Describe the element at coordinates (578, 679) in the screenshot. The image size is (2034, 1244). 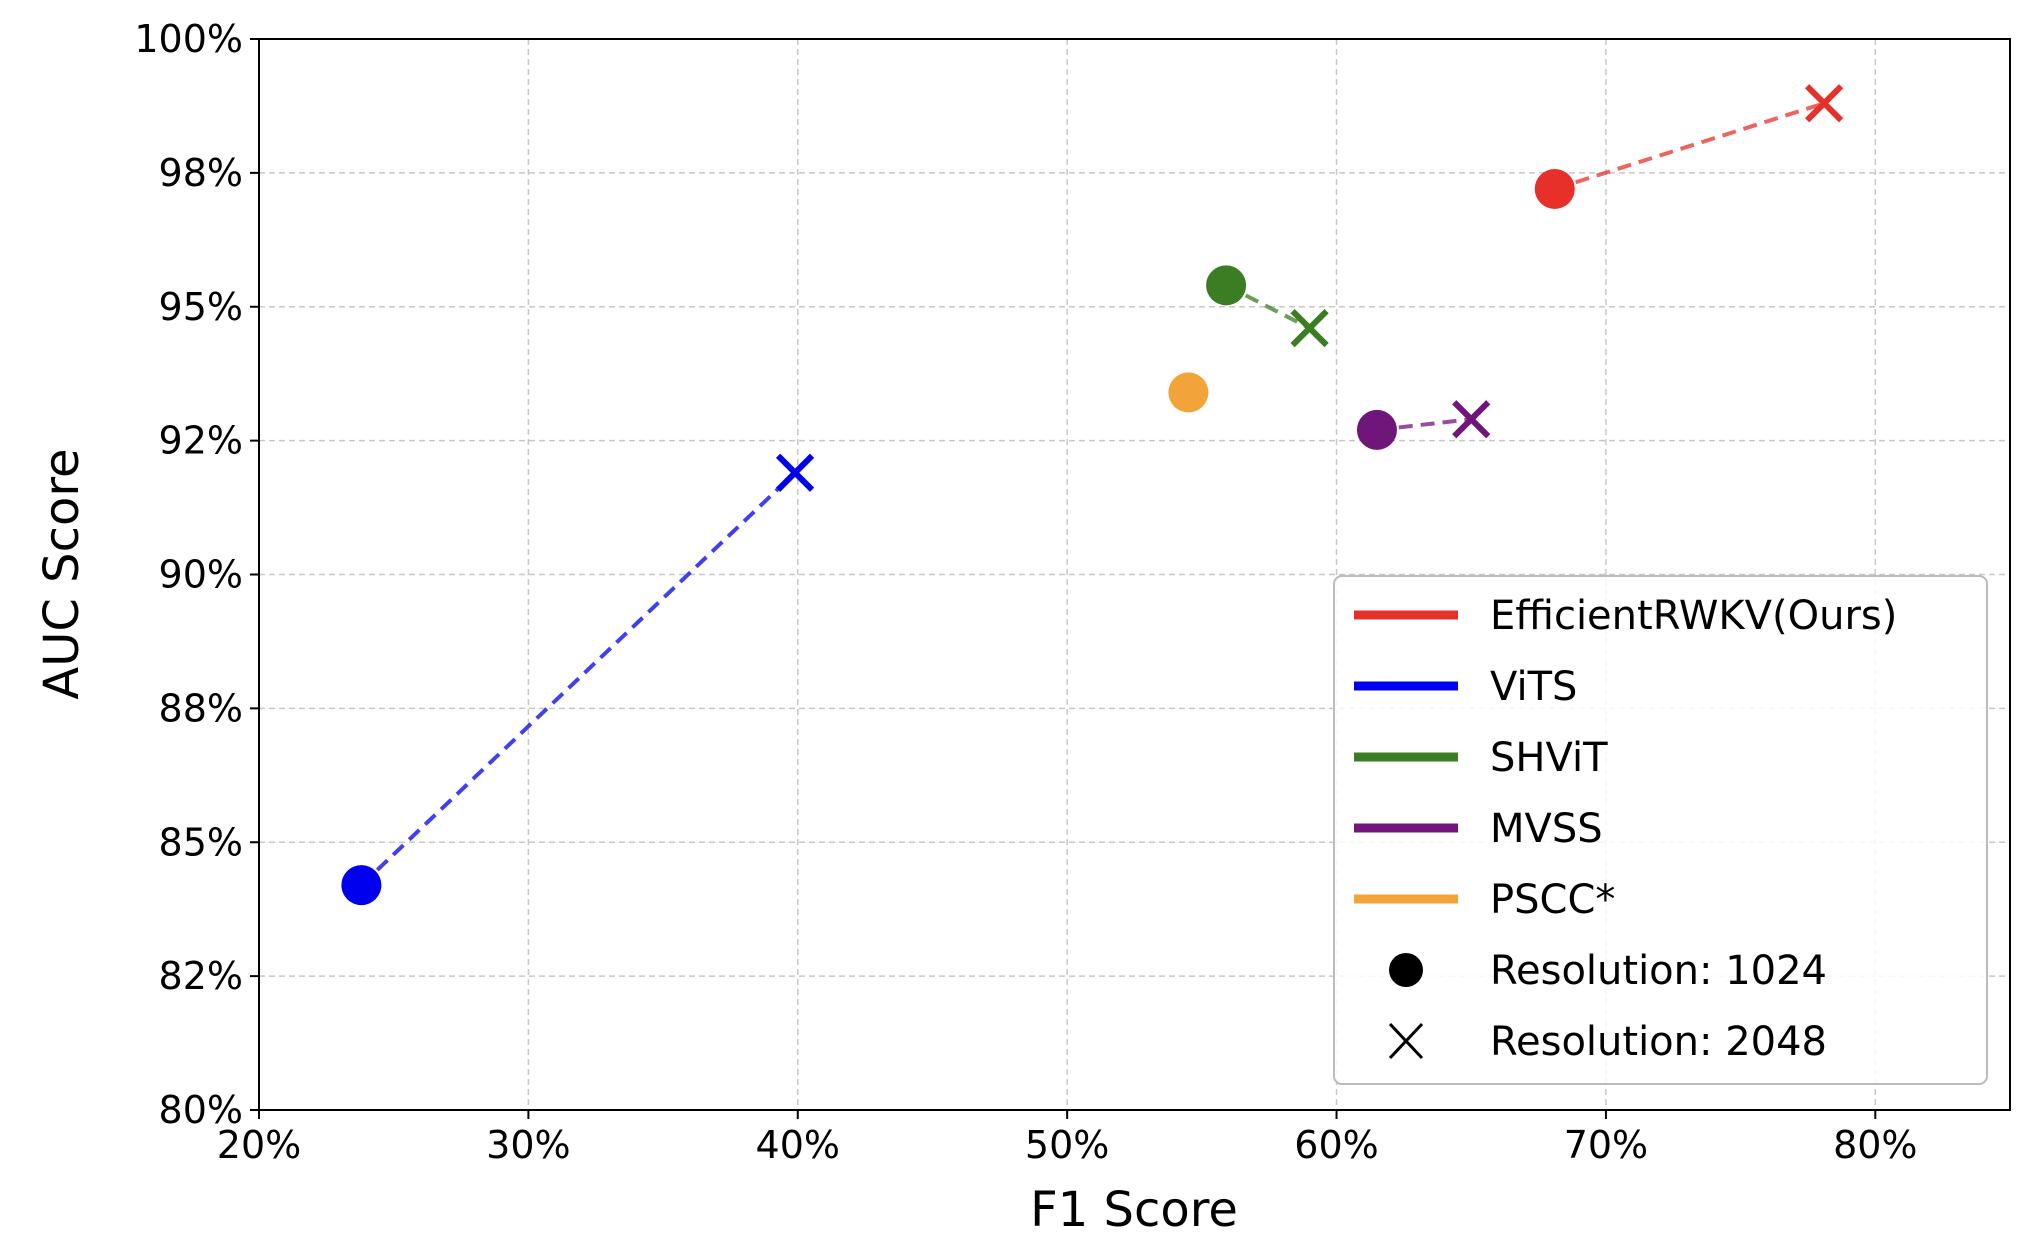
I see `vits-connector` at that location.